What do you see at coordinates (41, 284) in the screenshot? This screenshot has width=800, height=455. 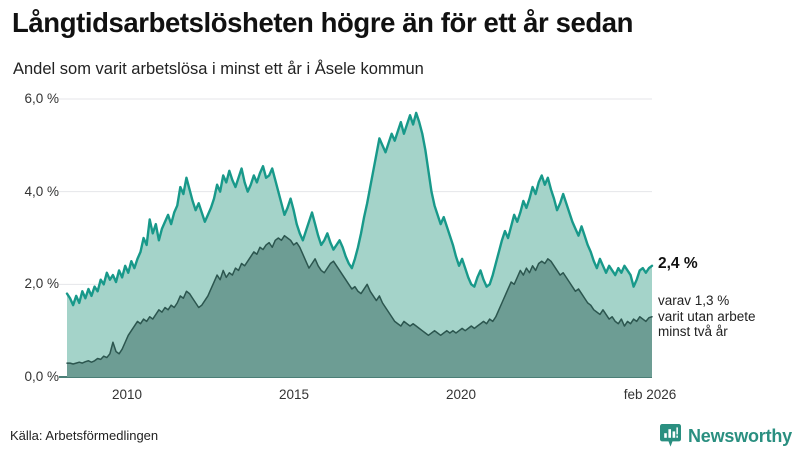 I see `y-axis-tick-label: 2,0 %` at bounding box center [41, 284].